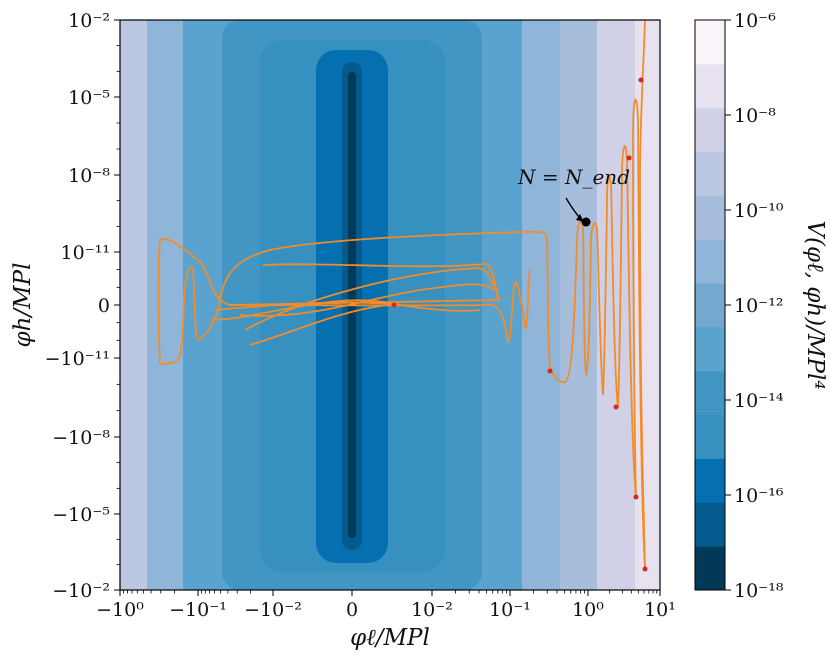 Image resolution: width=830 pixels, height=664 pixels. What do you see at coordinates (77, 359) in the screenshot?
I see `y-tick-label: −10⁻¹¹` at bounding box center [77, 359].